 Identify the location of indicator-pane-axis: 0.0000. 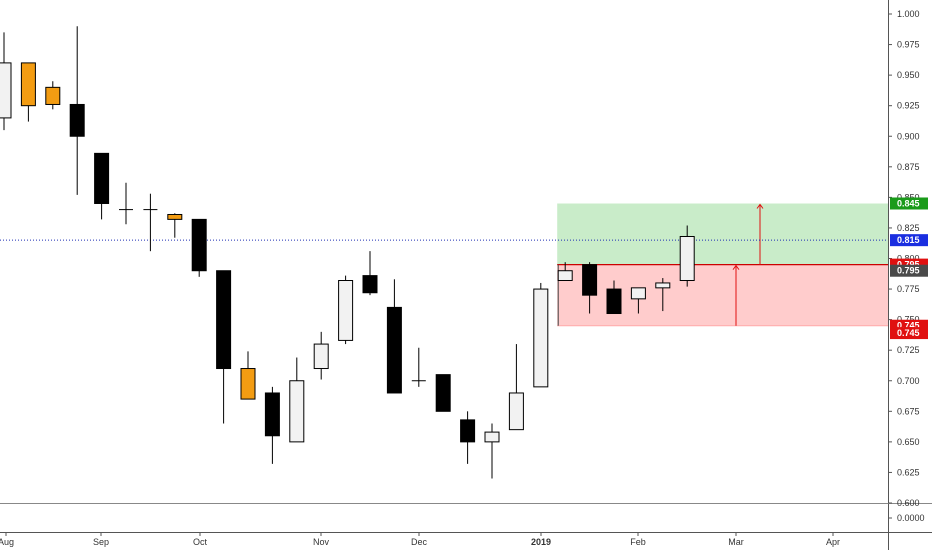
(906, 518).